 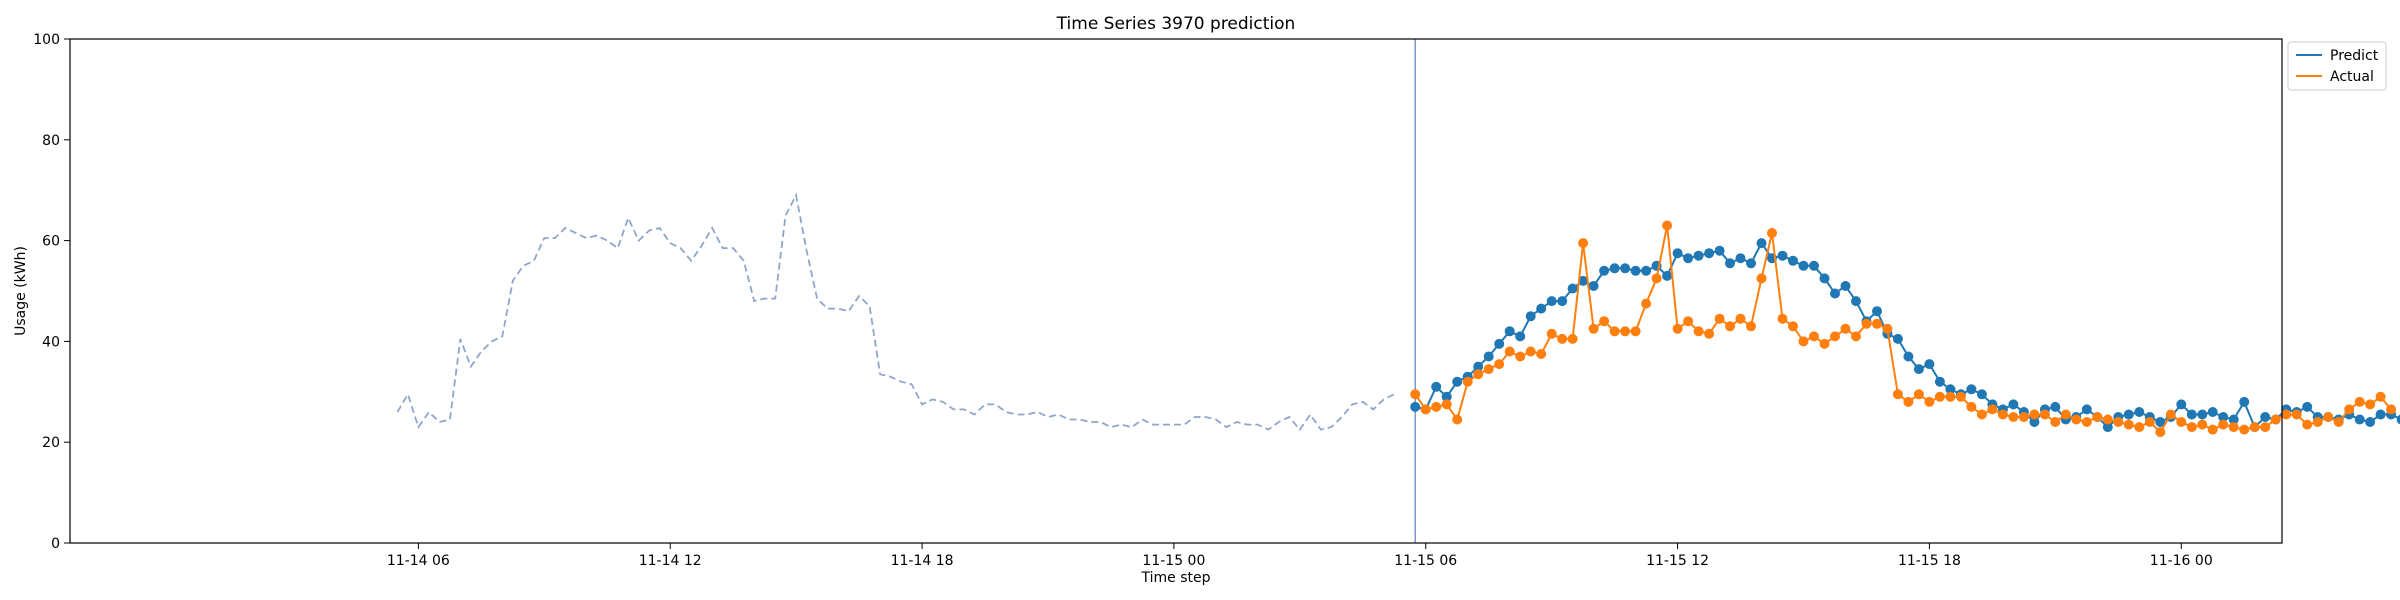 What do you see at coordinates (1173, 561) in the screenshot?
I see `x-tick-label: 11-15 00` at bounding box center [1173, 561].